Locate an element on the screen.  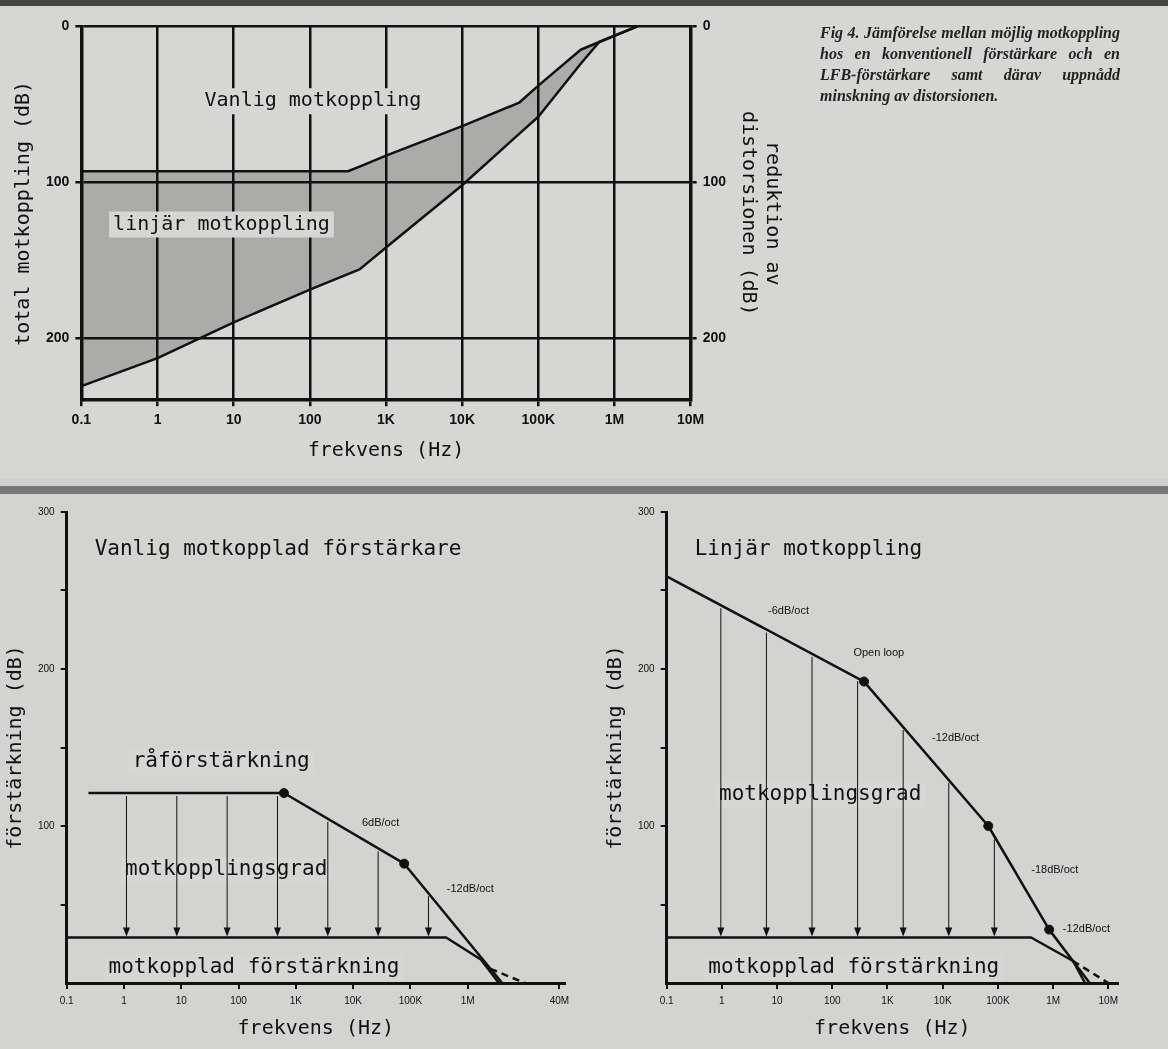
annotation: -18dB/oct is located at coordinates (1055, 868).